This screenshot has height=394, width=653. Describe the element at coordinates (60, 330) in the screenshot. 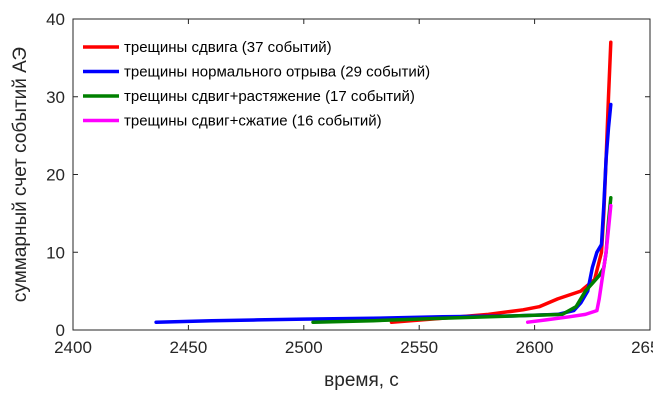

I see `y-tick-label: 0` at that location.